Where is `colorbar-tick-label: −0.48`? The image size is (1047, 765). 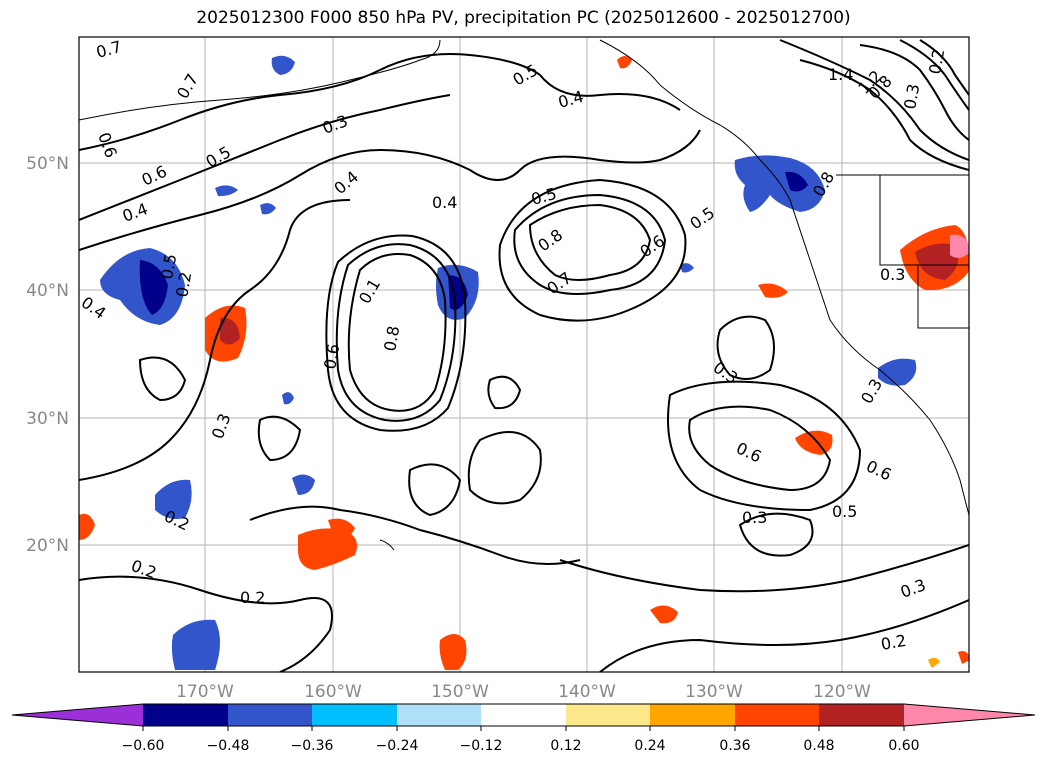 colorbar-tick-label: −0.48 is located at coordinates (228, 746).